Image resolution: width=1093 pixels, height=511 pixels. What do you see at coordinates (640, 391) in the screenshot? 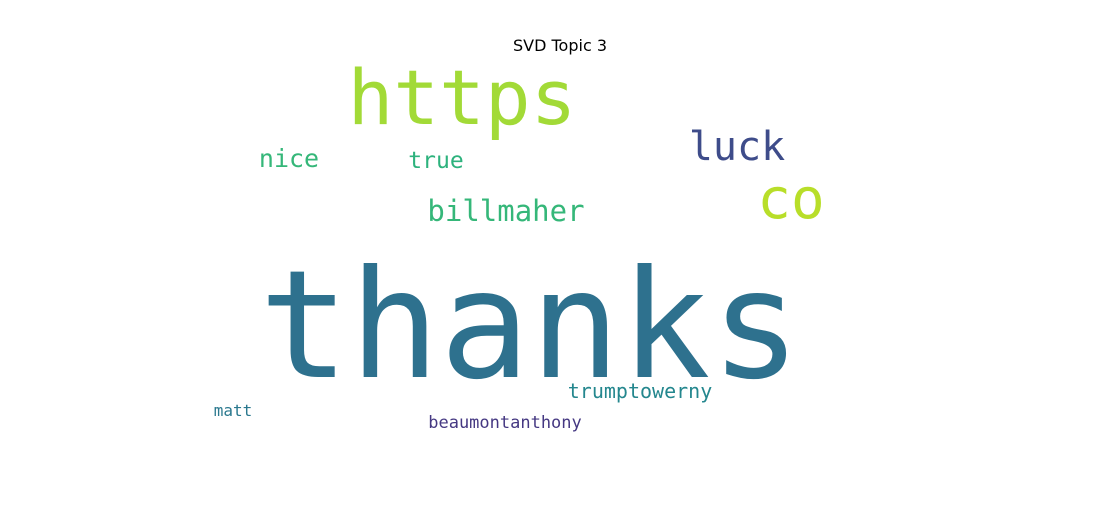
I see `word-trumptowerny: trumptowerny` at bounding box center [640, 391].